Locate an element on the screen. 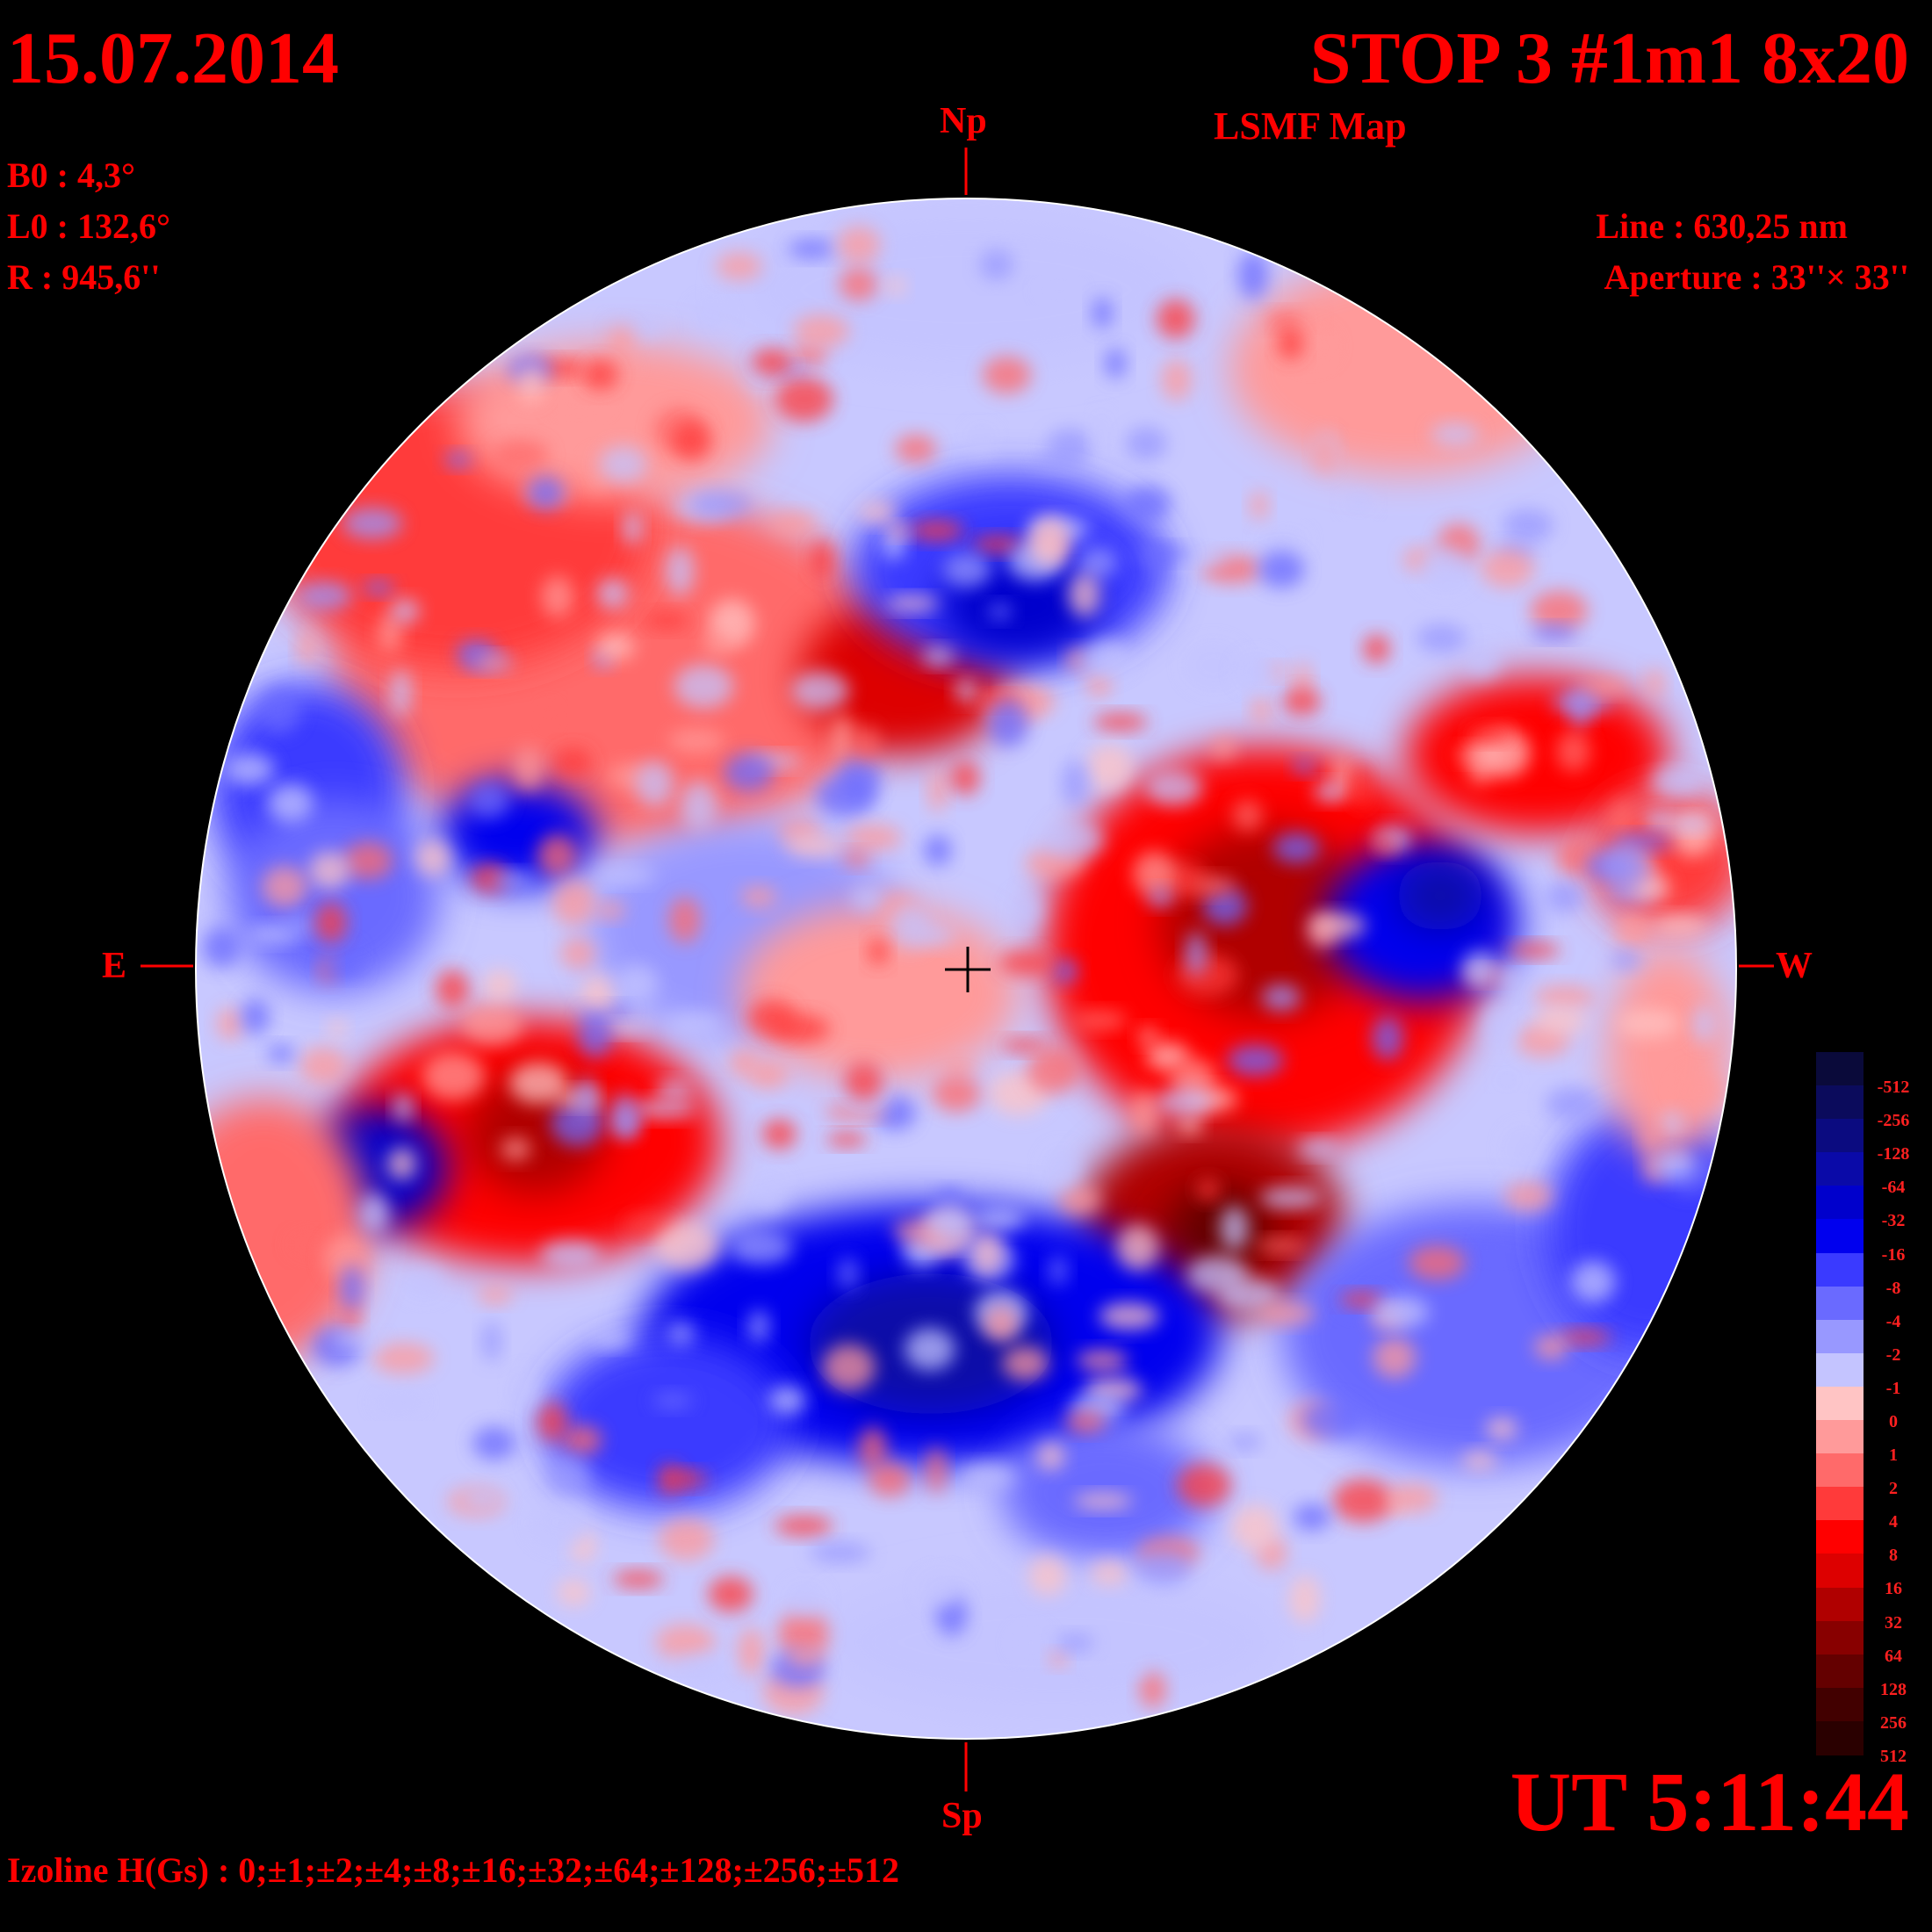  legend-label: 128 is located at coordinates (1893, 1689).